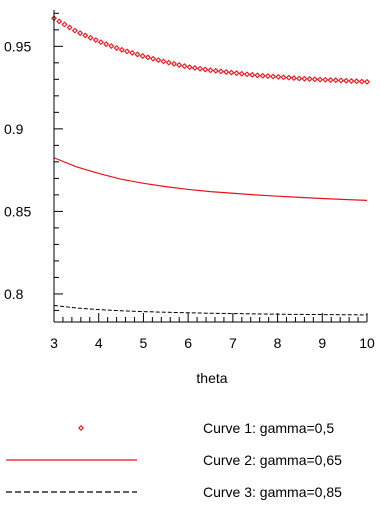 The height and width of the screenshot is (511, 380). I want to click on y-tick-label: 0.9, so click(14, 129).